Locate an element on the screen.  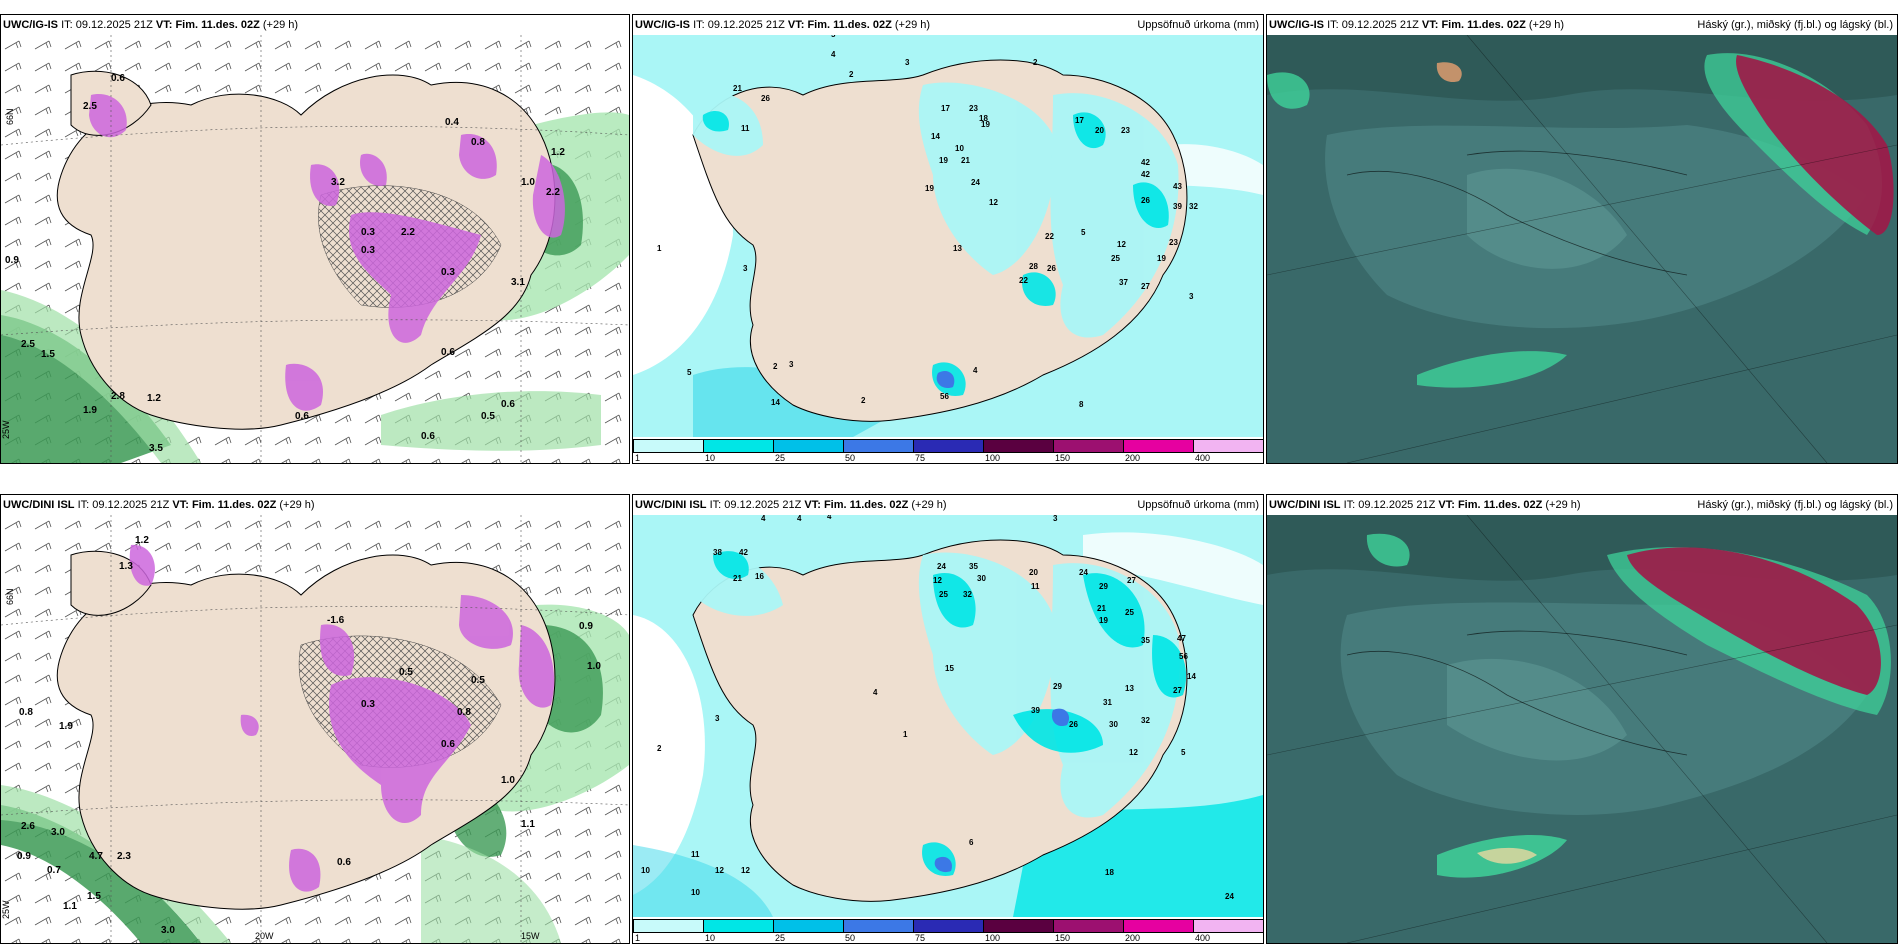
svg-text: 66N is located at coordinates (10, 116).